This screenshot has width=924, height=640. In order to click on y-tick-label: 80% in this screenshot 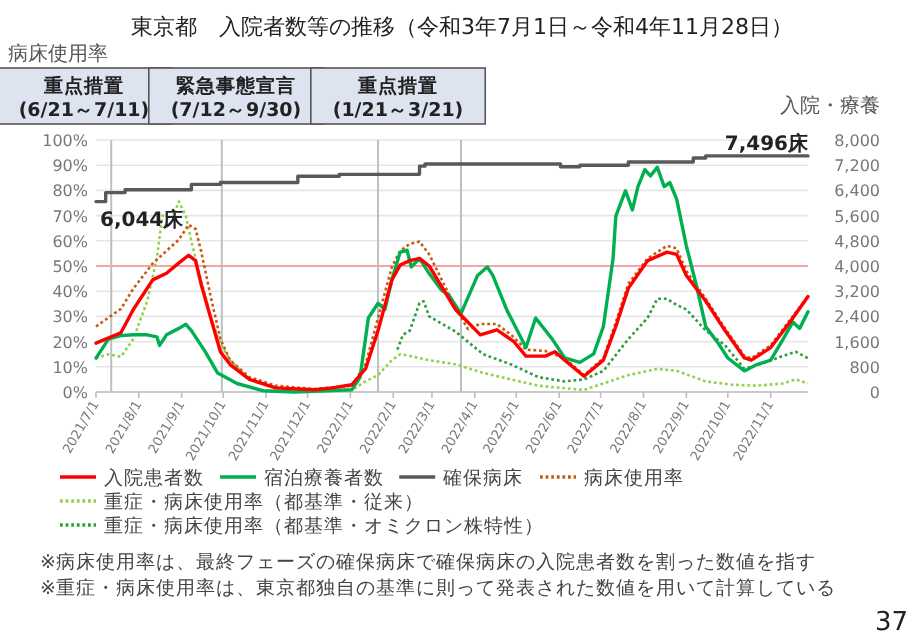, I will do `click(70, 191)`.